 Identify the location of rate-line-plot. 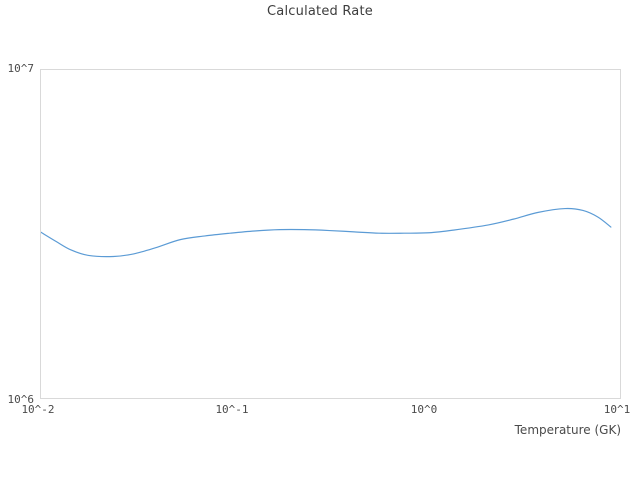
(326, 232).